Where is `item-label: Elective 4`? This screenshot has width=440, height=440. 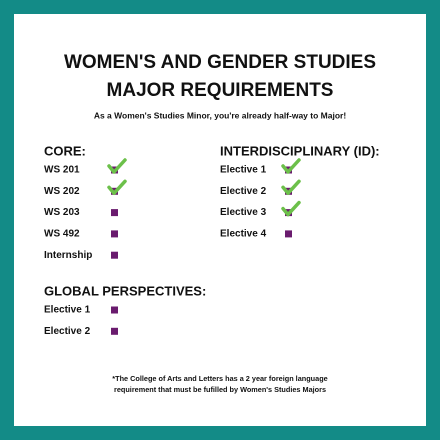
item-label: Elective 4 is located at coordinates (243, 234).